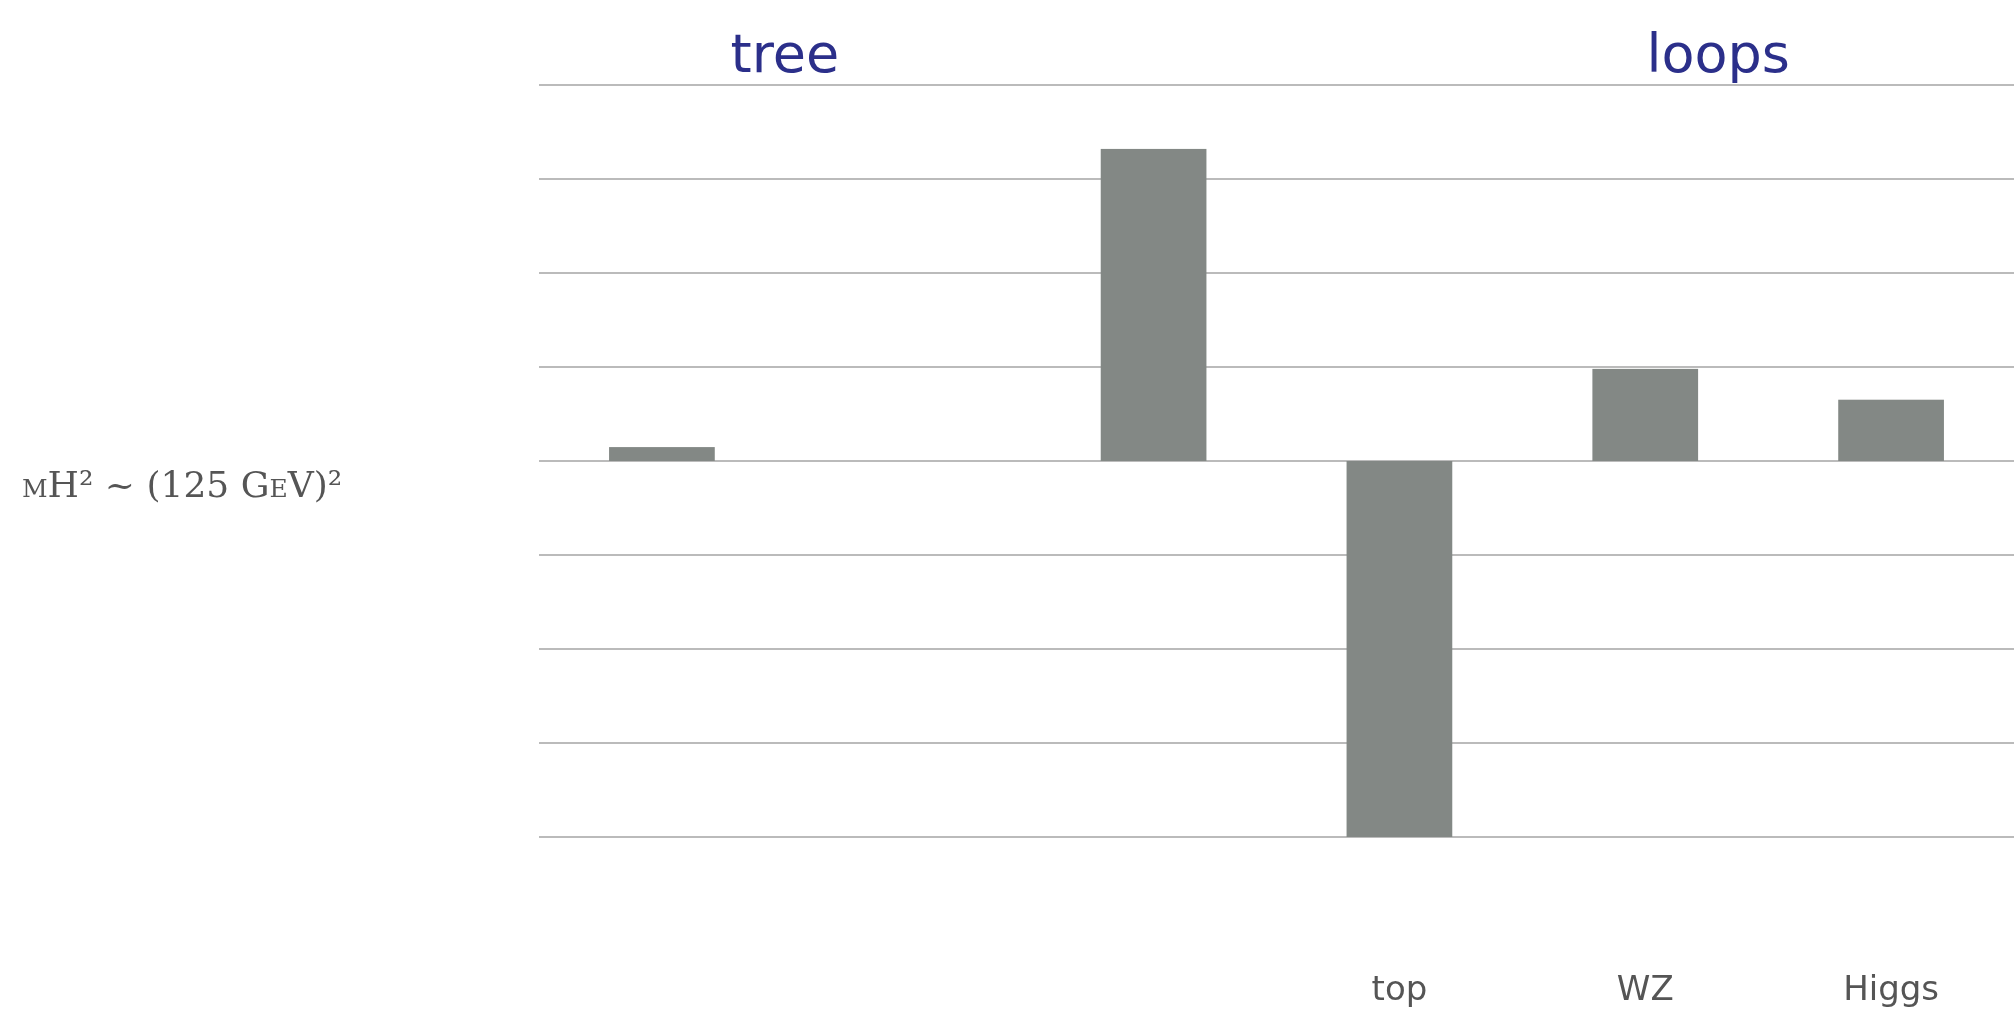 The height and width of the screenshot is (1027, 2014). What do you see at coordinates (182, 484) in the screenshot?
I see `text: mH² ~ (125 GeV)²` at bounding box center [182, 484].